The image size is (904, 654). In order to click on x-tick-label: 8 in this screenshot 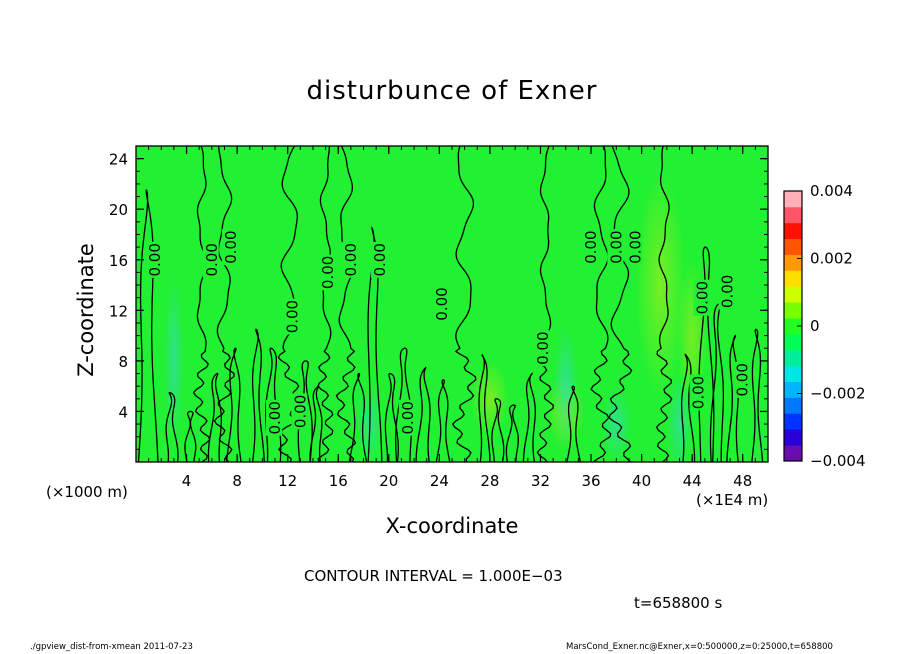, I will do `click(237, 481)`.